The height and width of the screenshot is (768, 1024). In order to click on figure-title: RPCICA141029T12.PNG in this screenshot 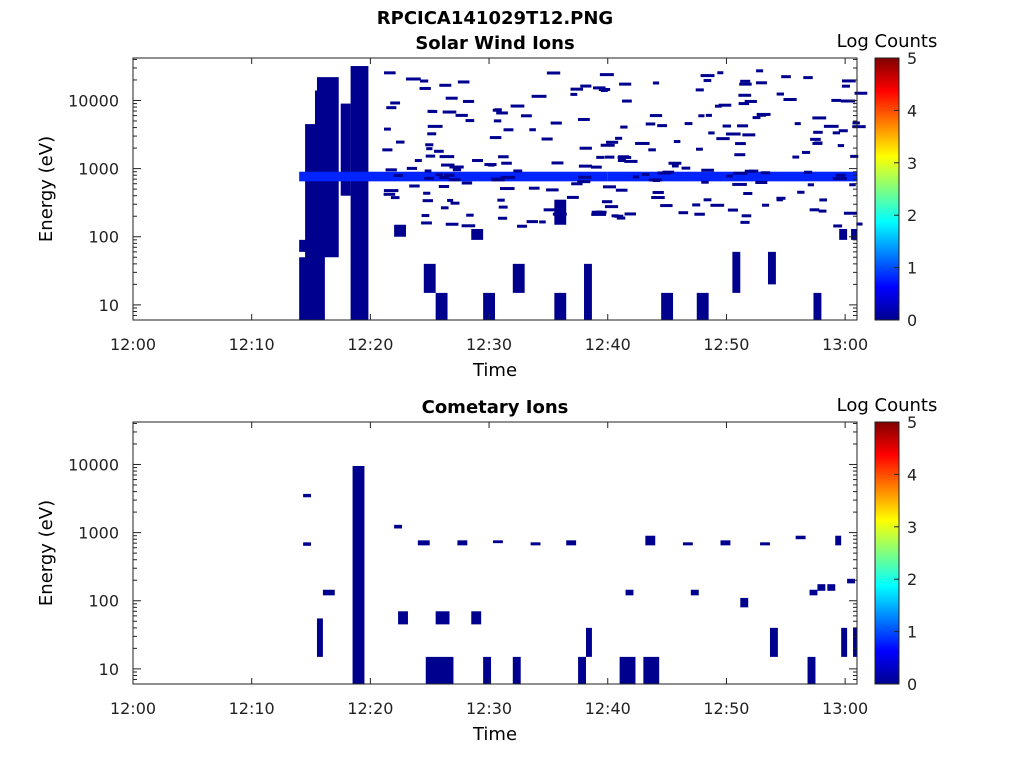, I will do `click(495, 18)`.